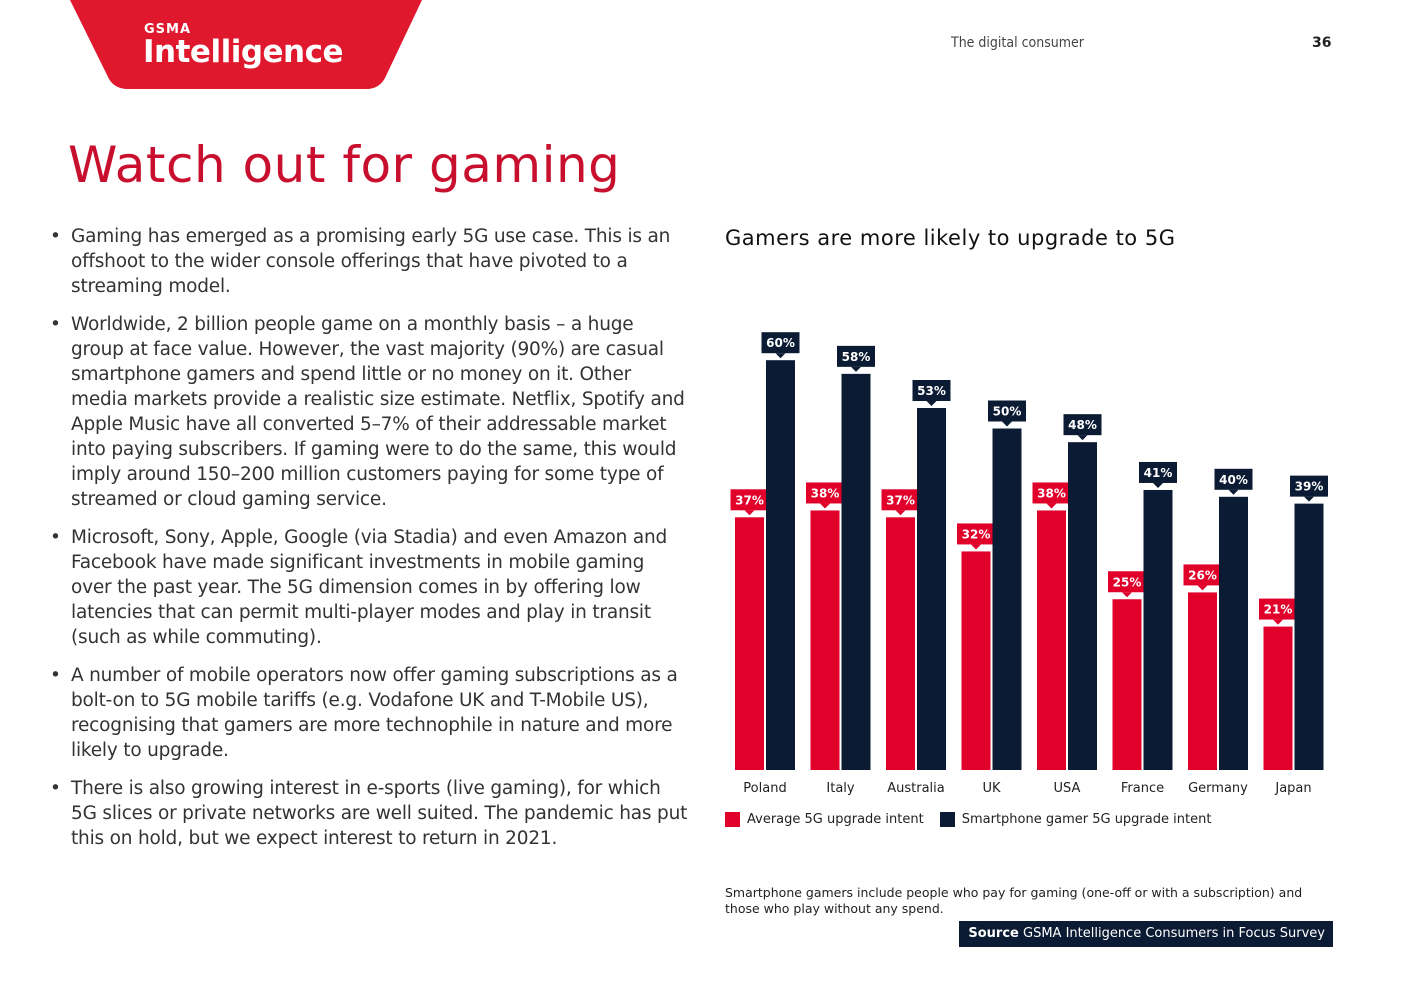 Image resolution: width=1403 pixels, height=992 pixels. What do you see at coordinates (1086, 819) in the screenshot?
I see `legend-label-gamer: Smartphone gamer 5G upgrade intent` at bounding box center [1086, 819].